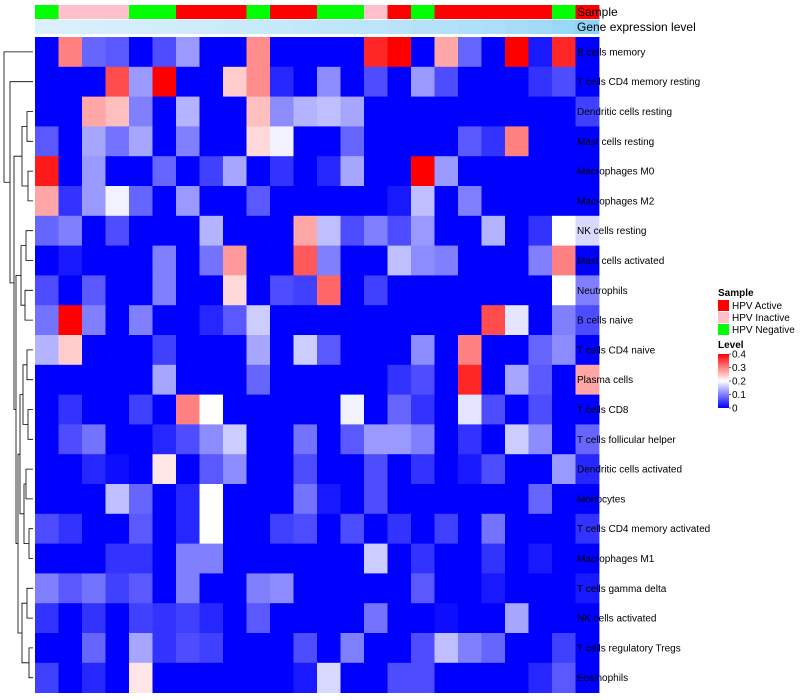 This screenshot has width=800, height=700. Describe the element at coordinates (761, 318) in the screenshot. I see `sample-legend-label: HPV Inactive` at that location.